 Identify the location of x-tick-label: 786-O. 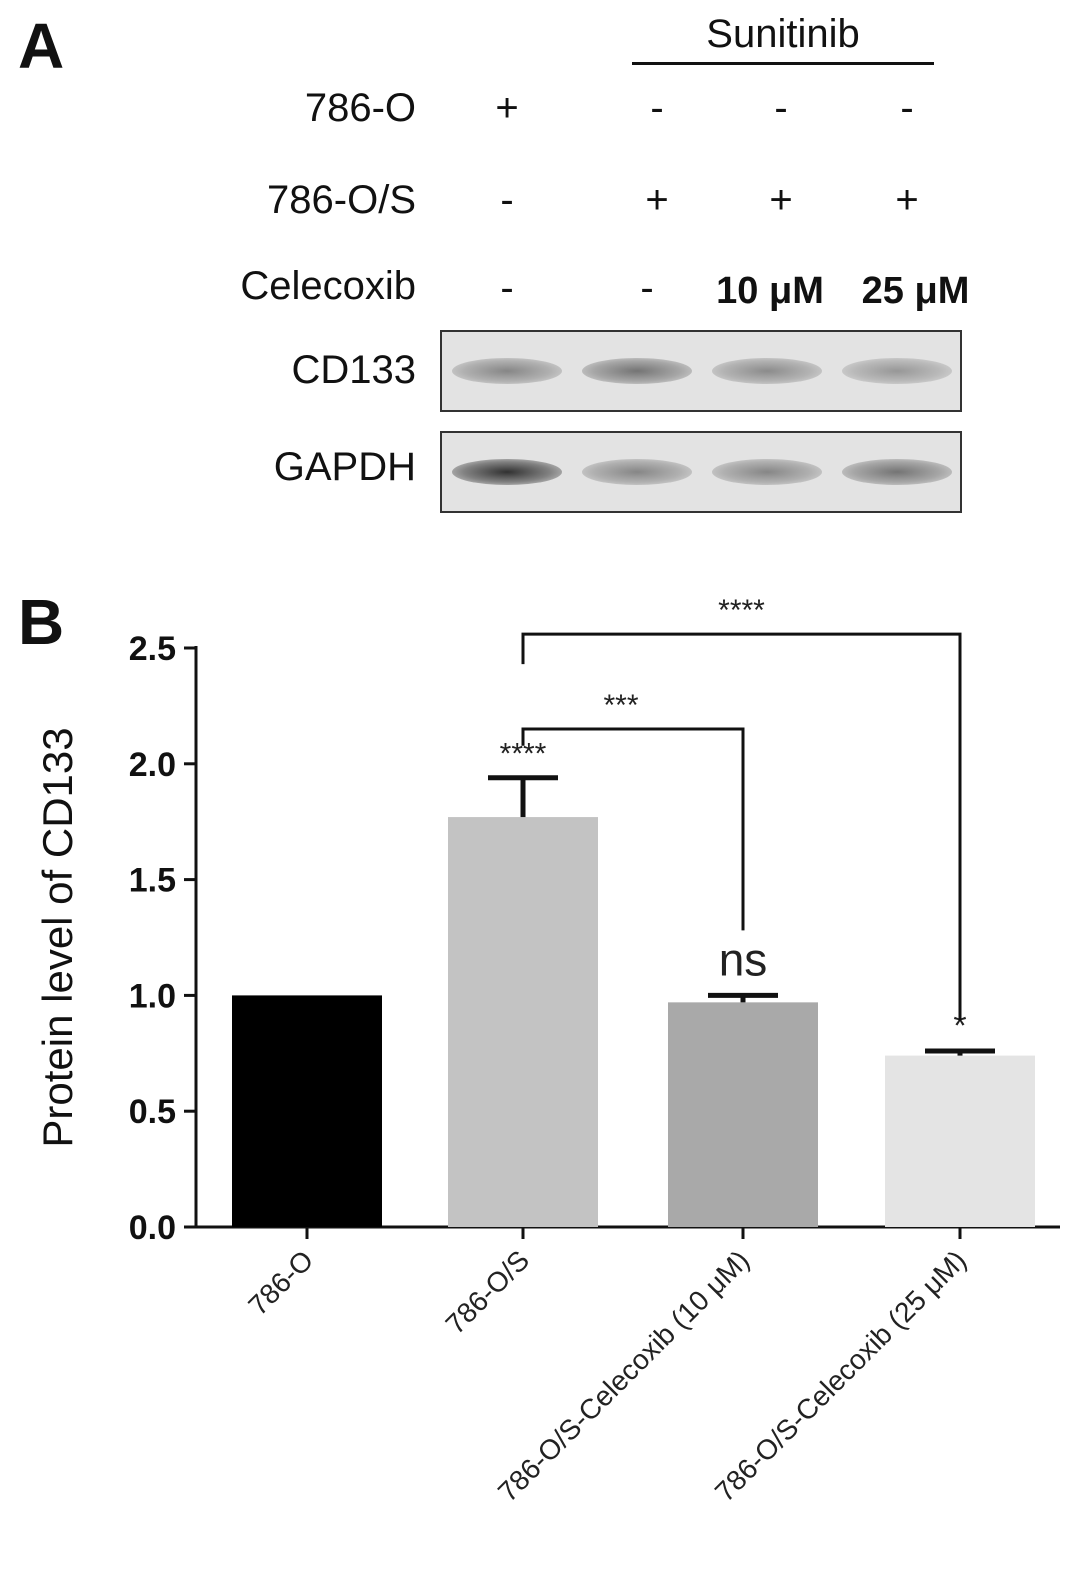
(280, 1282).